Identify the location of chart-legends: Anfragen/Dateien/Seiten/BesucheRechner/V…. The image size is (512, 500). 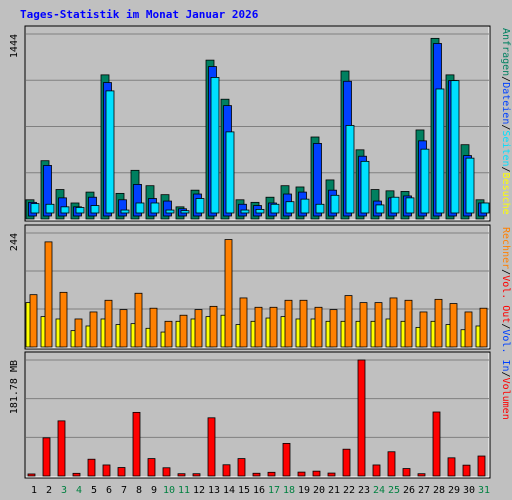
(505, 224).